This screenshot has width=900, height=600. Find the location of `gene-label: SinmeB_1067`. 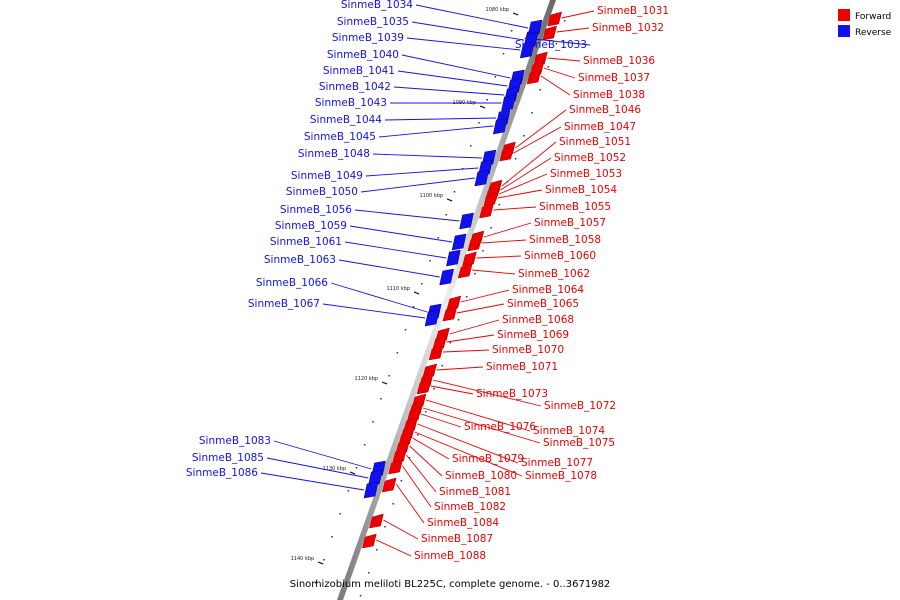

gene-label: SinmeB_1067 is located at coordinates (284, 304).